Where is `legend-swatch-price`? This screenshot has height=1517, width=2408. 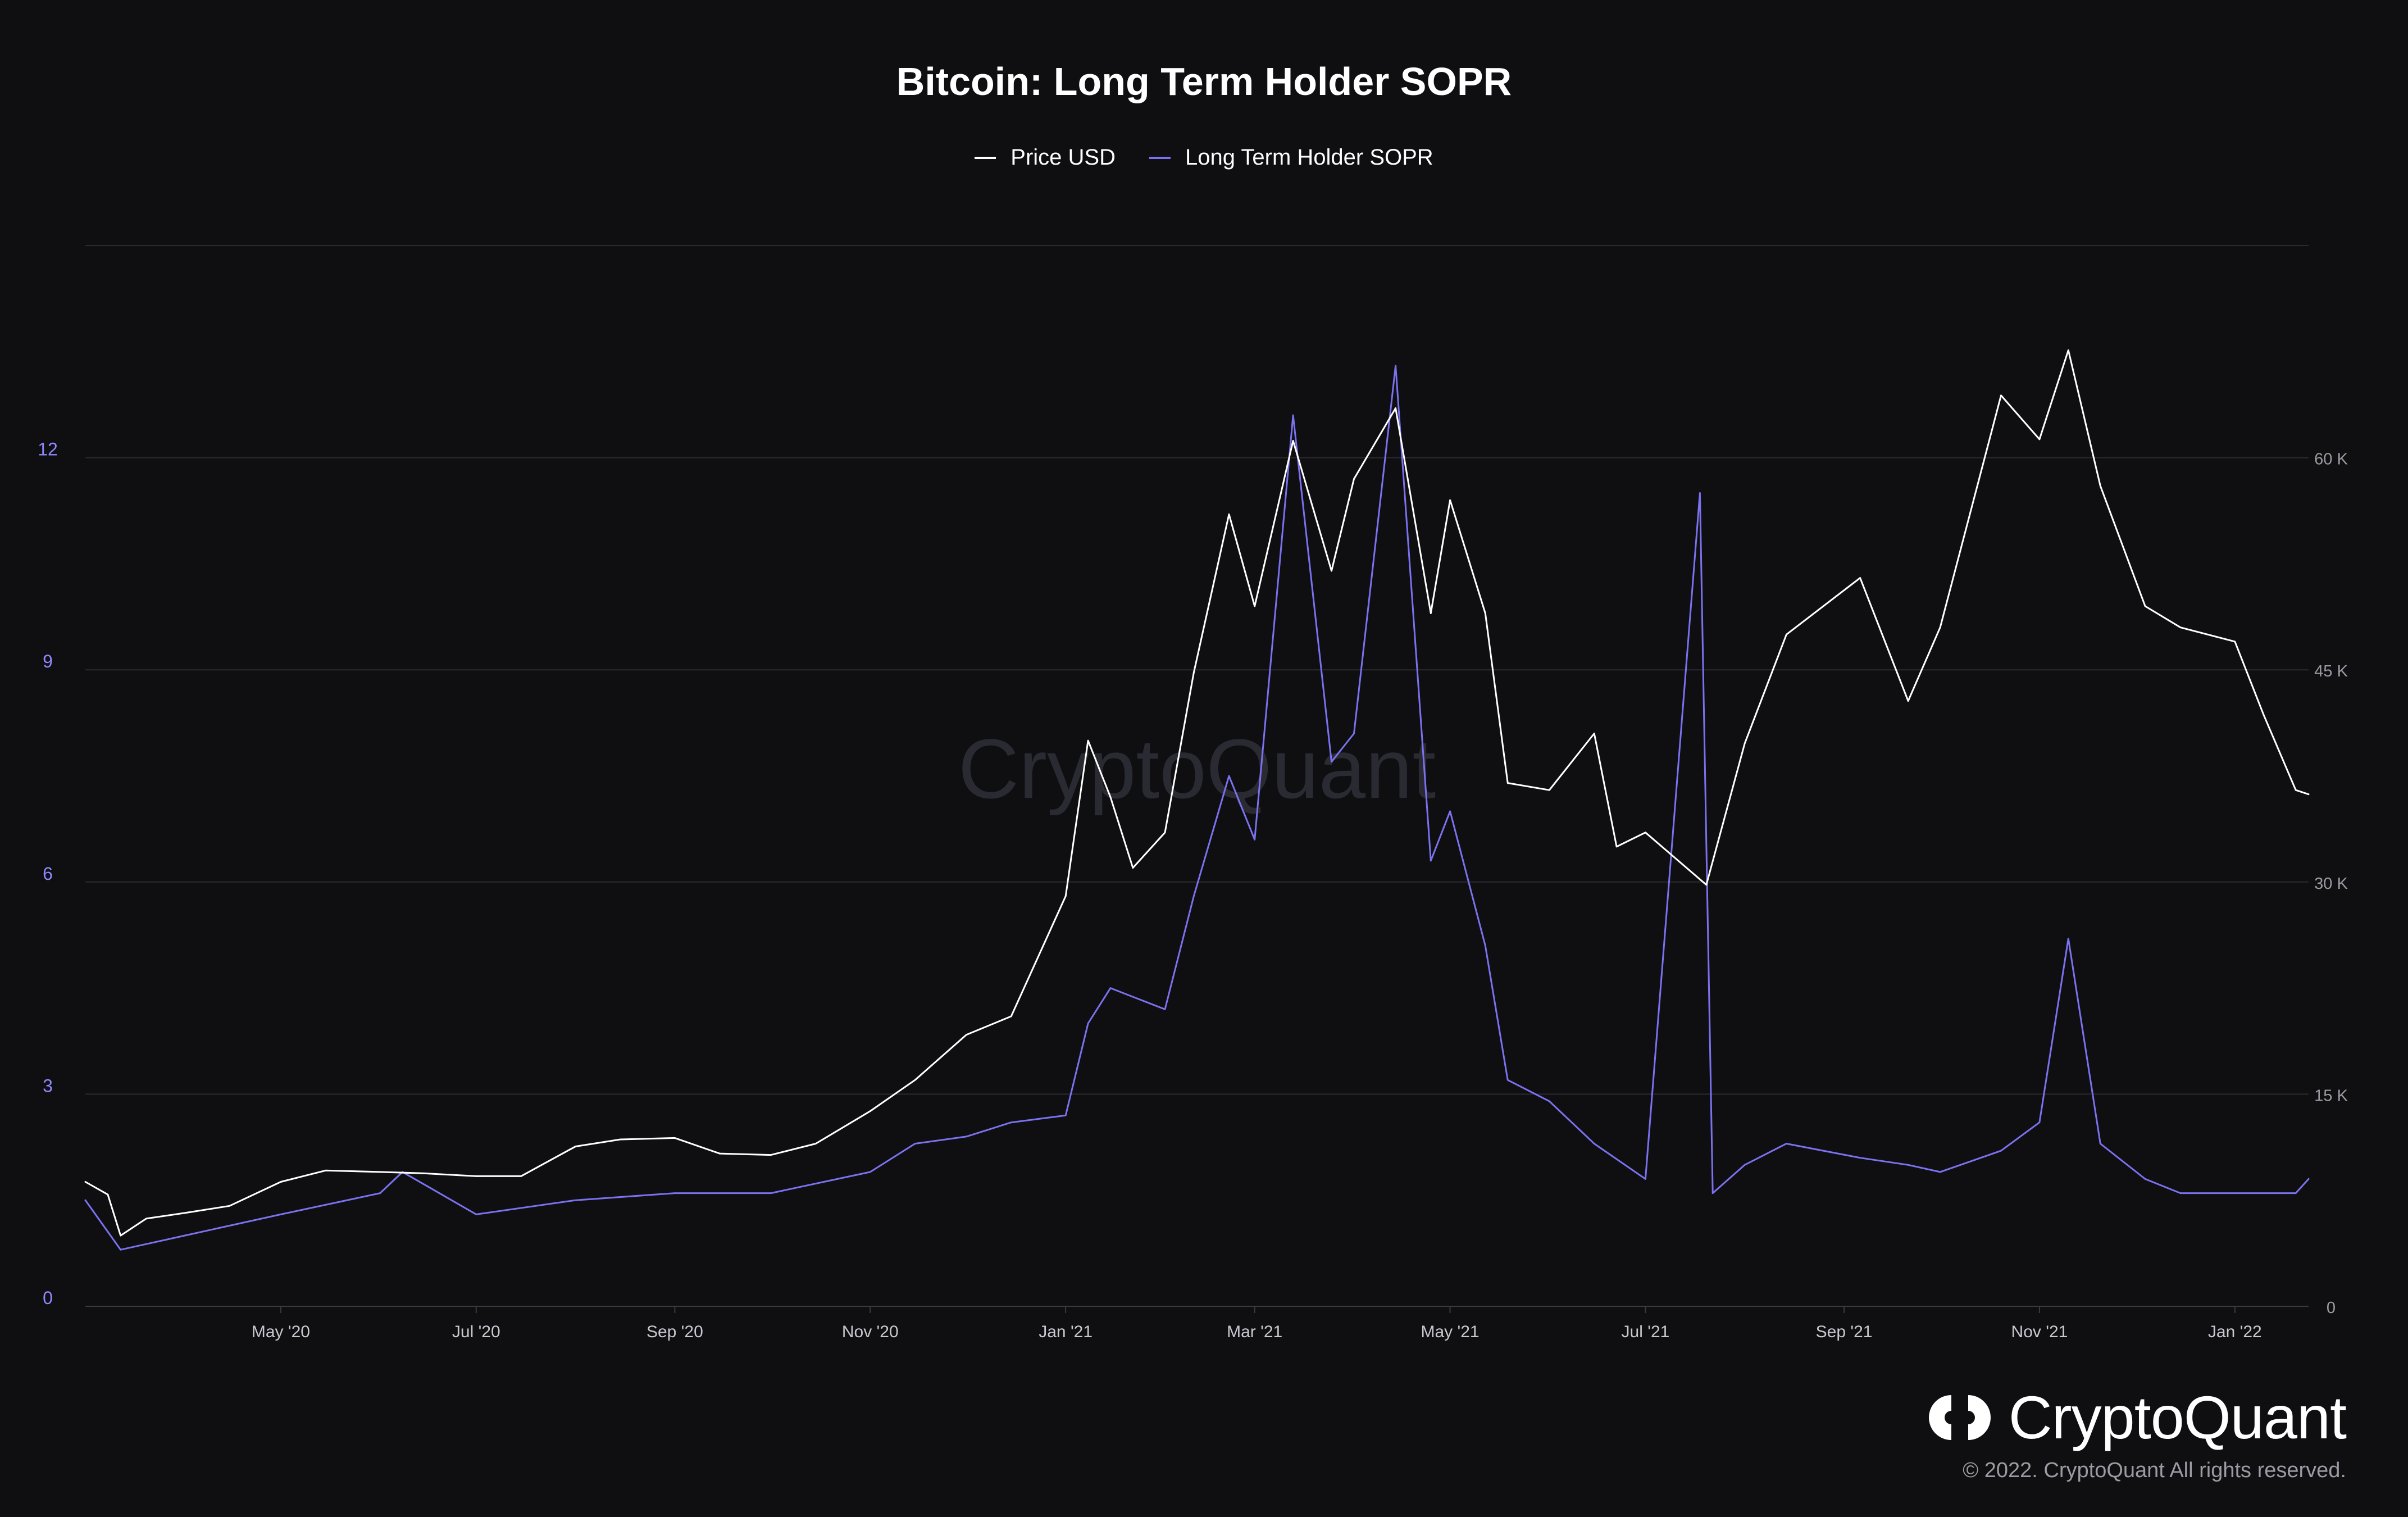
legend-swatch-price is located at coordinates (985, 157).